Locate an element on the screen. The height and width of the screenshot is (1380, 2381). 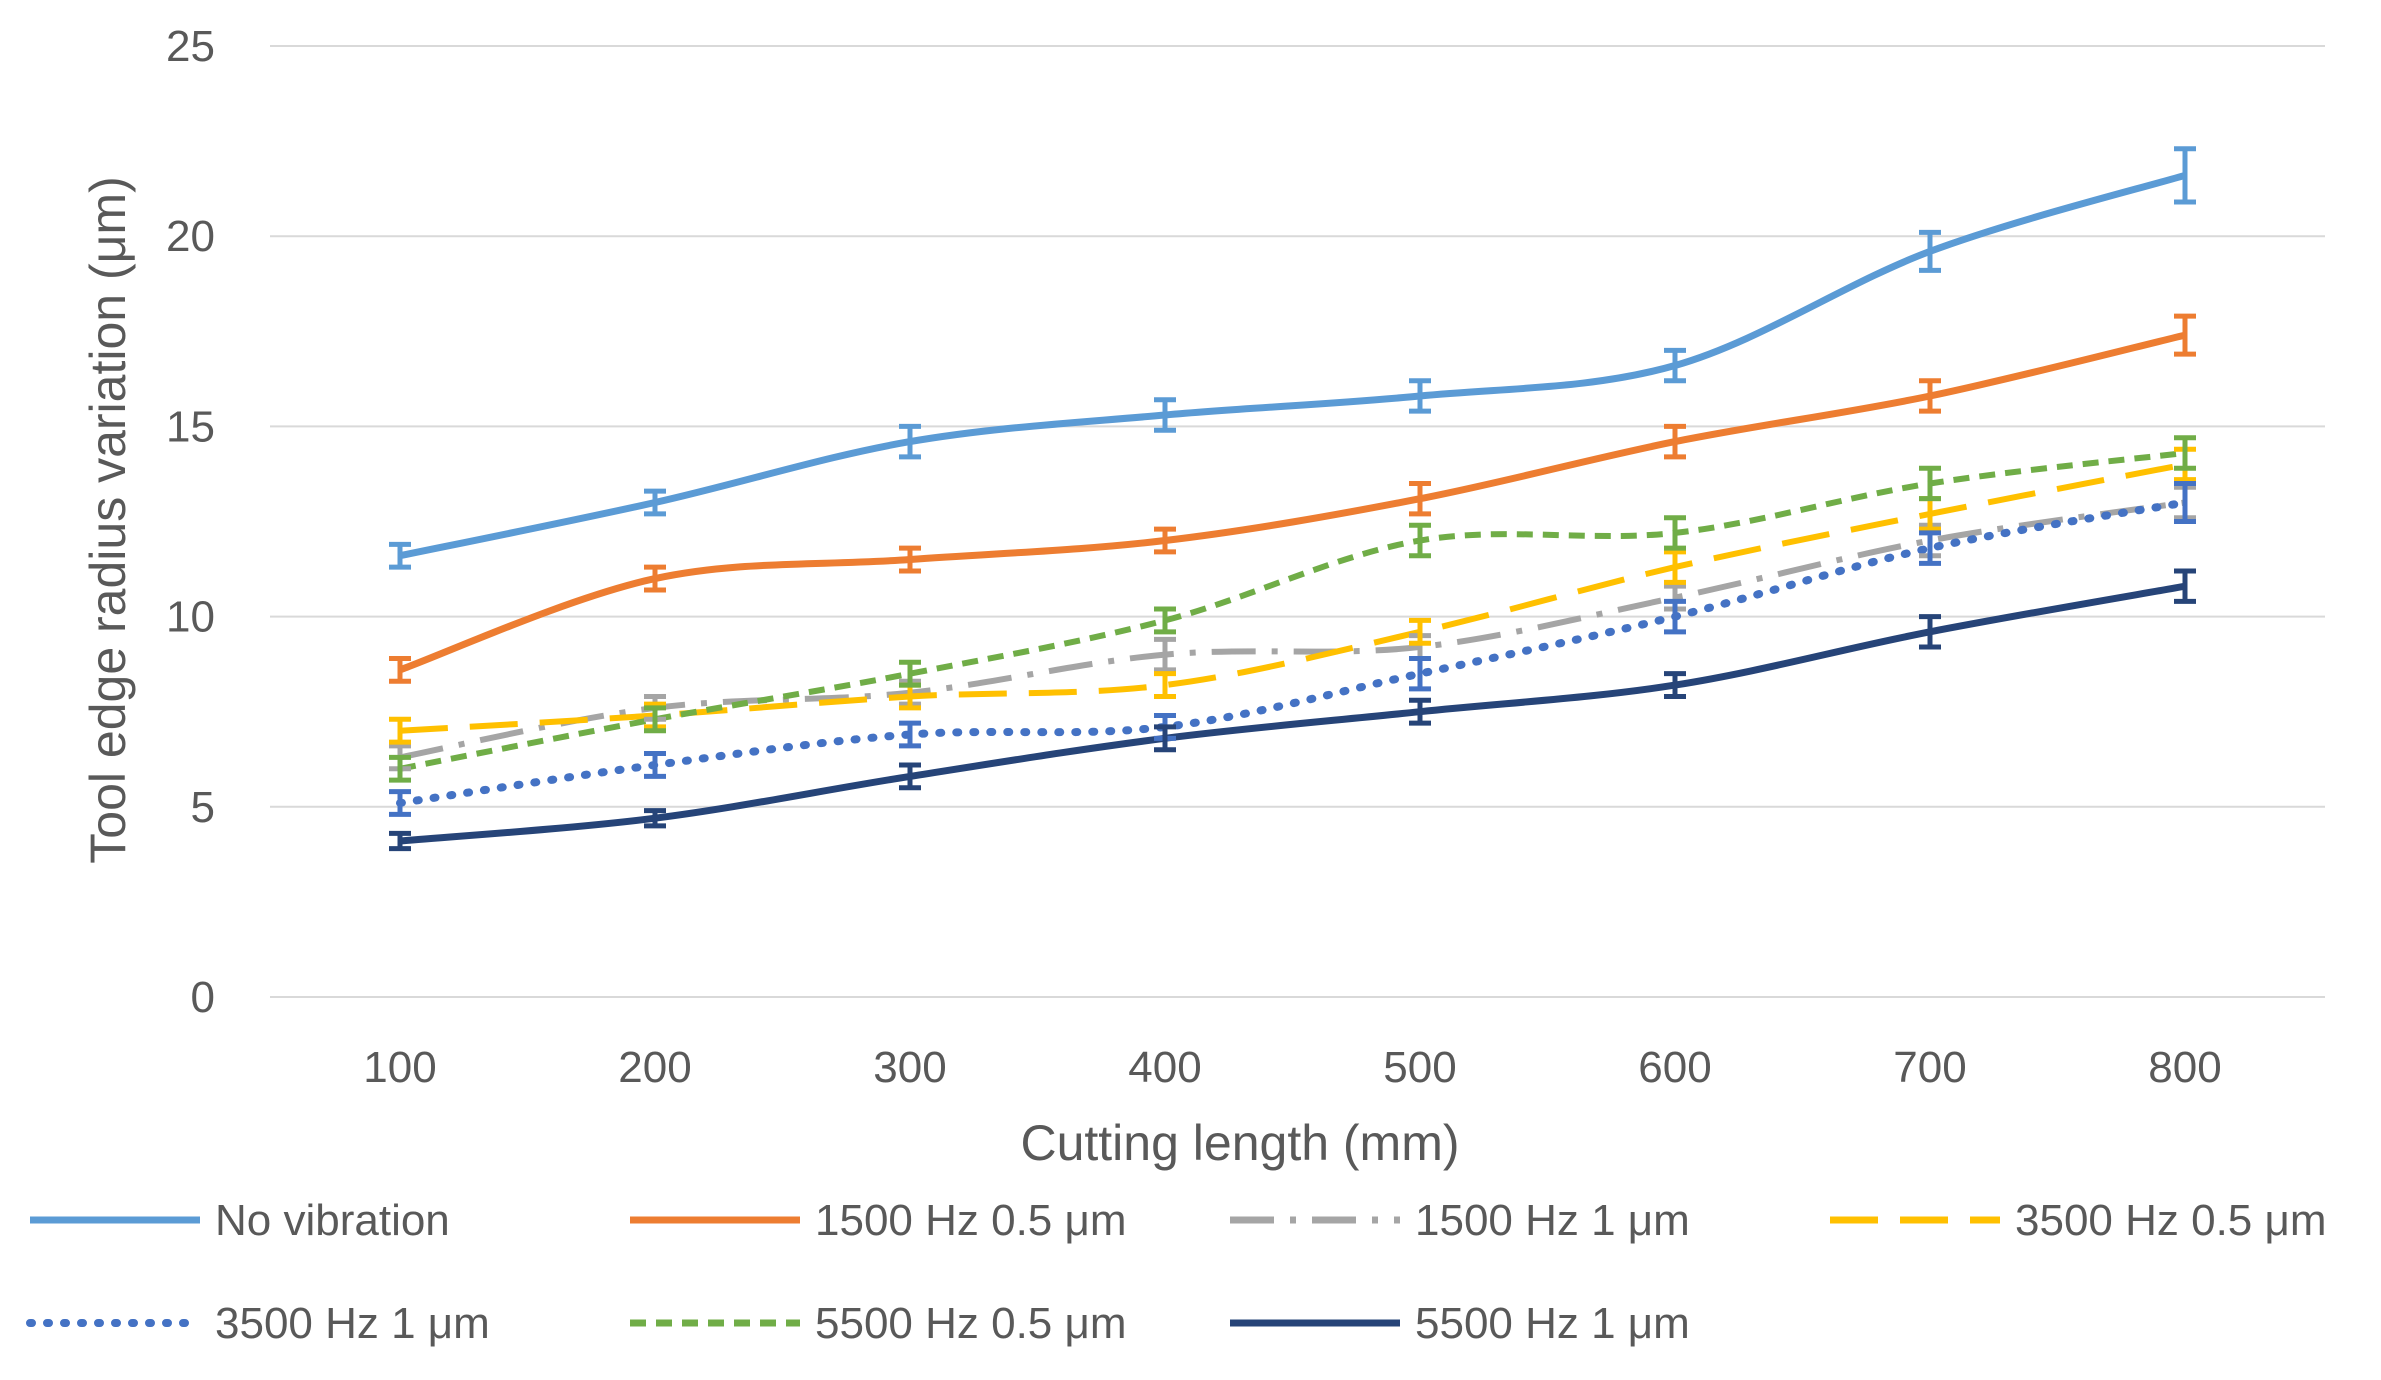
y-tick-label: 5 is located at coordinates (203, 807).